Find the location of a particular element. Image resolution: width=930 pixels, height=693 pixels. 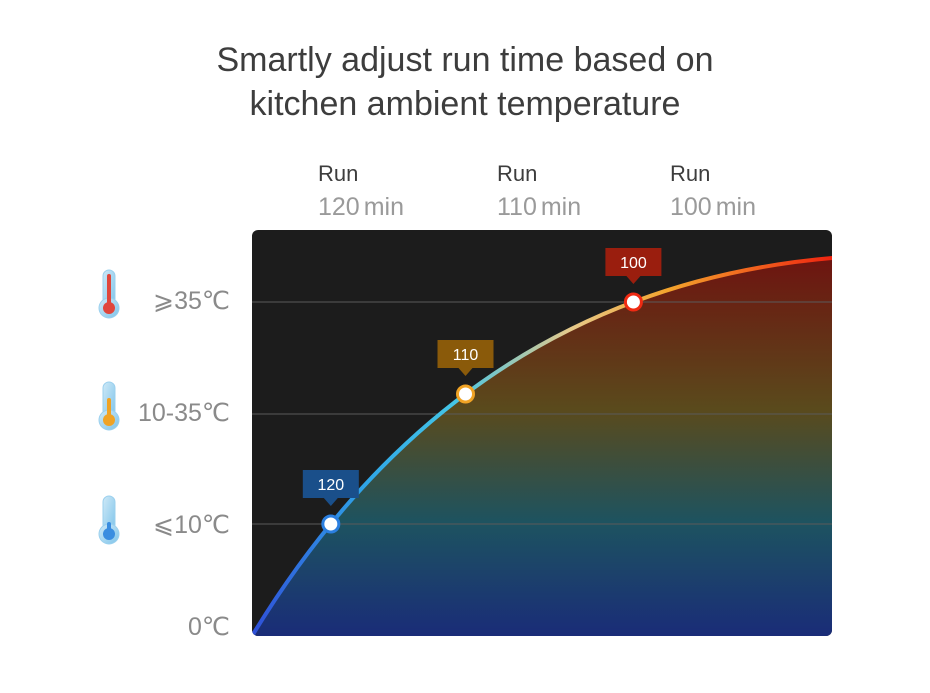

run-column-110: Run 110 min is located at coordinates (539, 192).